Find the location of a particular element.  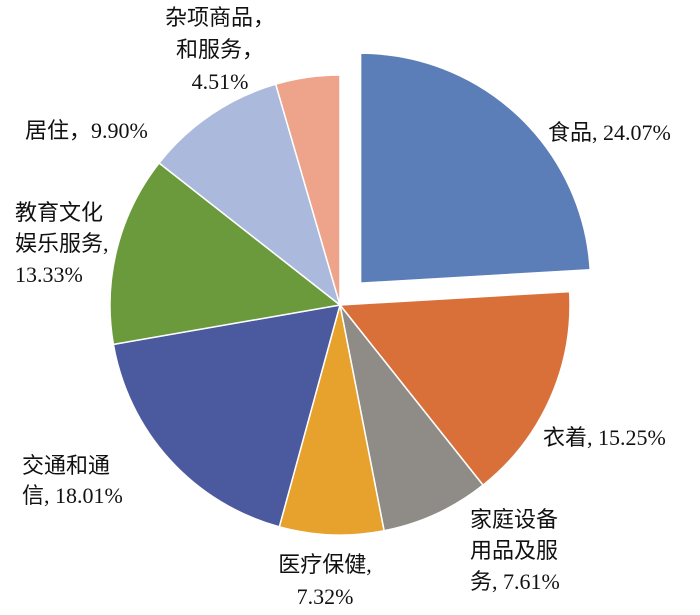

slice-label: 信, 18.01% is located at coordinates (72, 495).